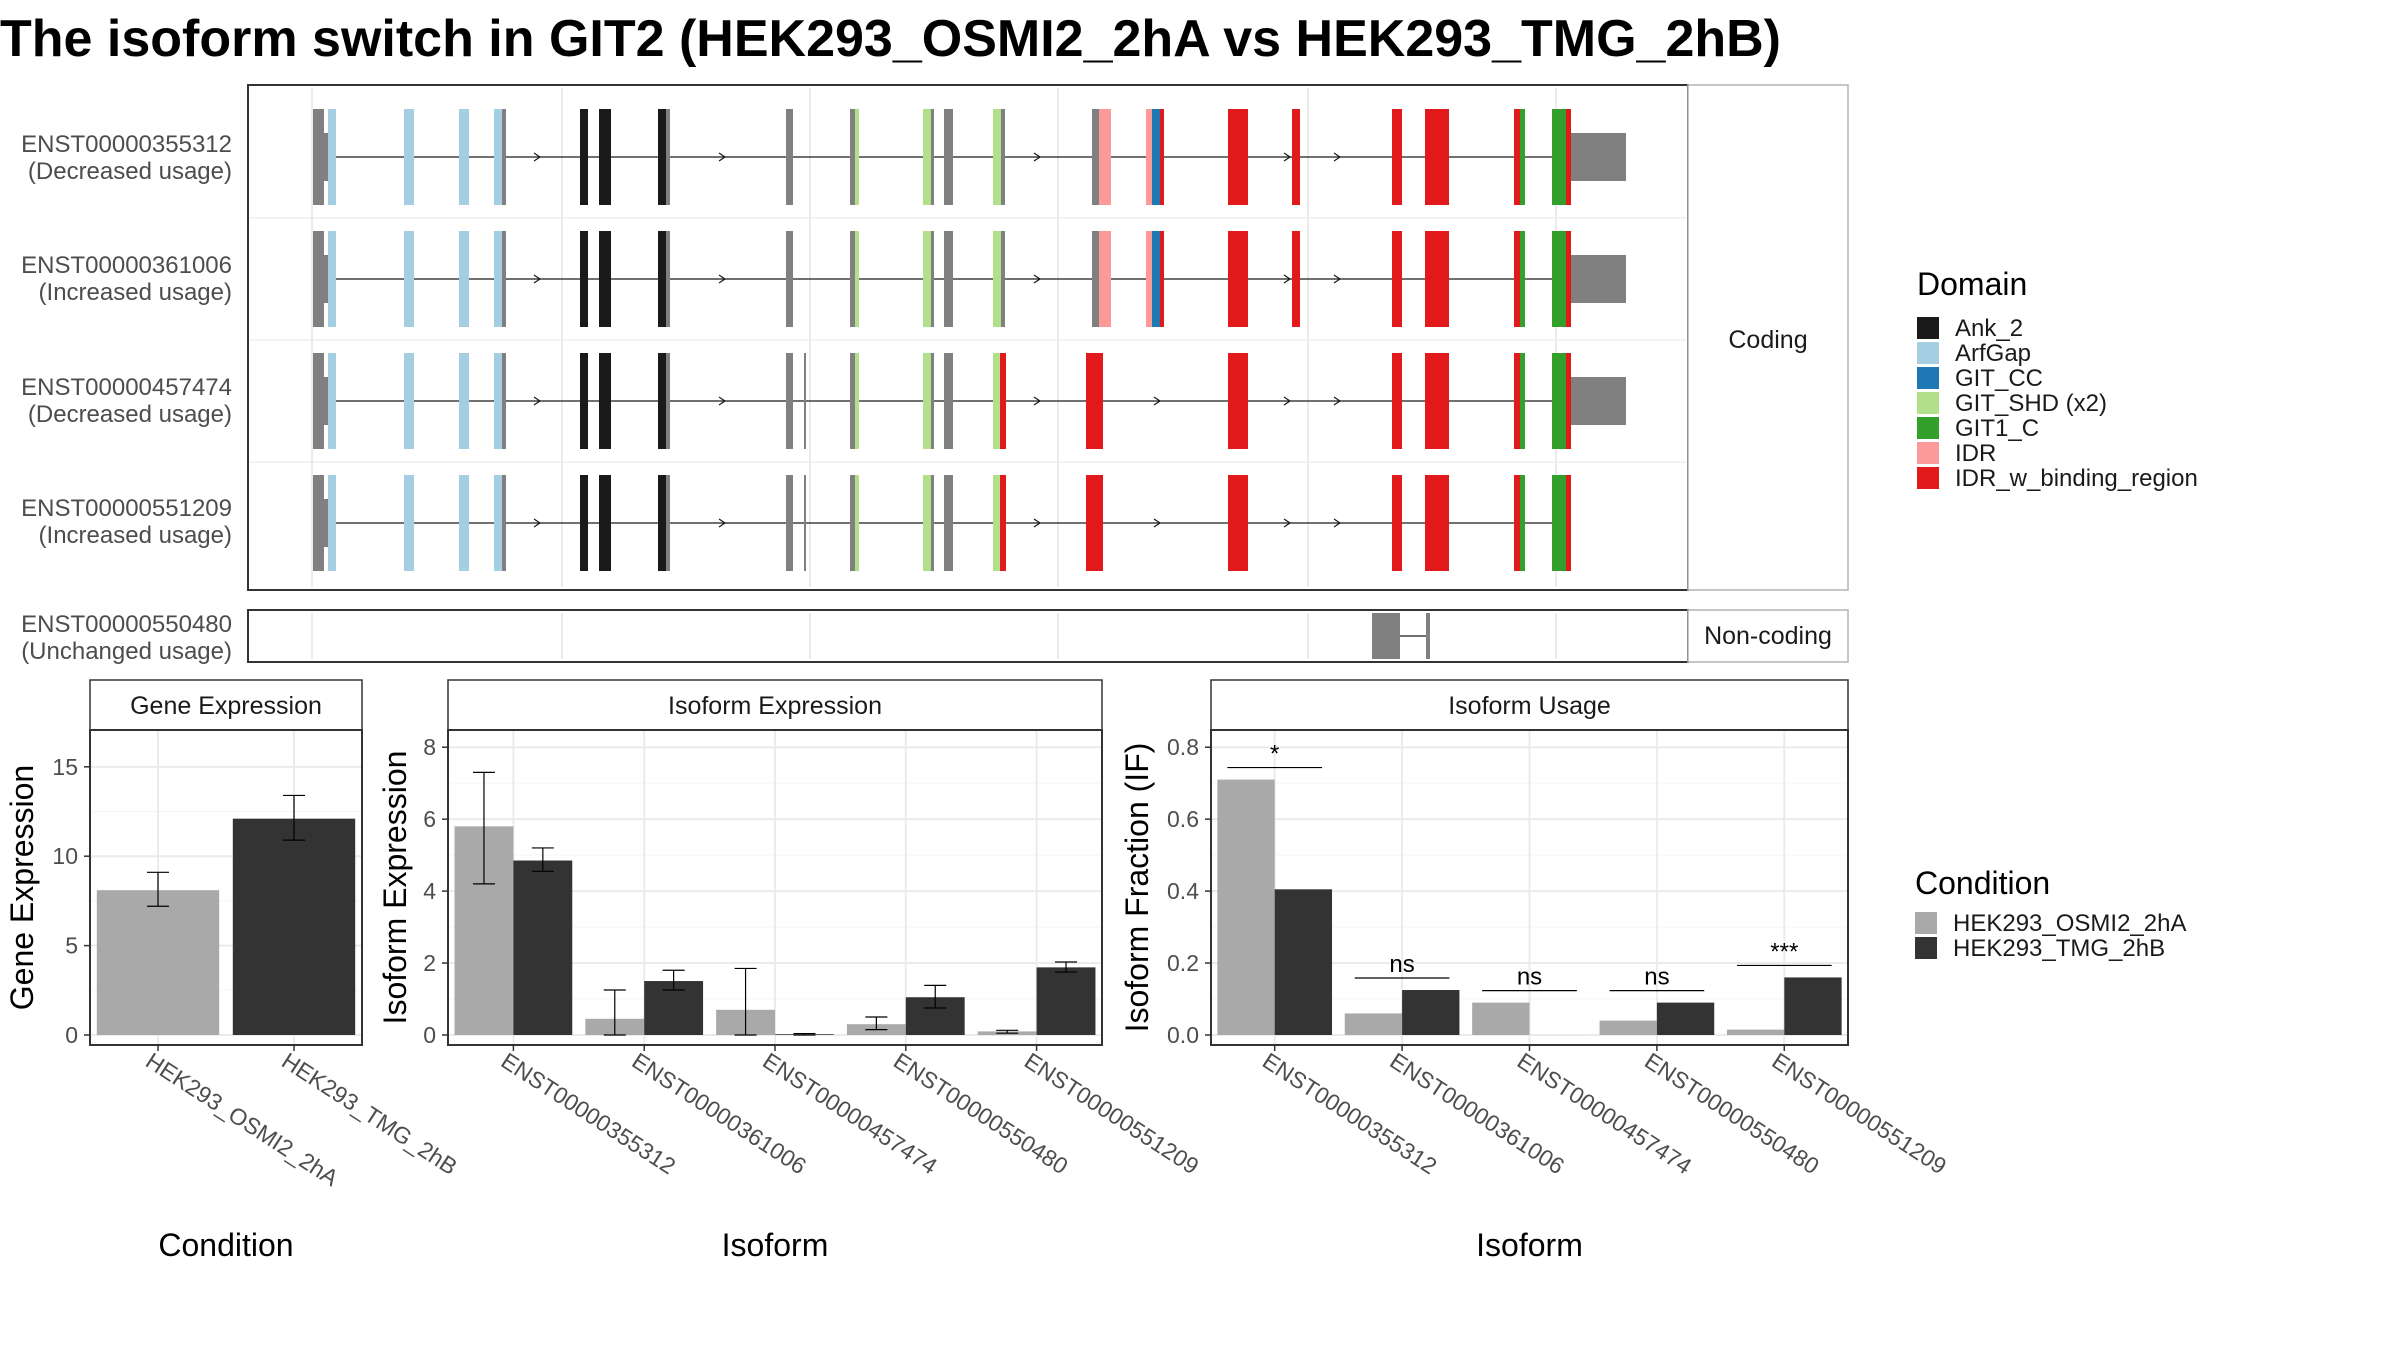 The height and width of the screenshot is (1350, 2400). Describe the element at coordinates (65, 767) in the screenshot. I see `y-tick-label: 15` at that location.